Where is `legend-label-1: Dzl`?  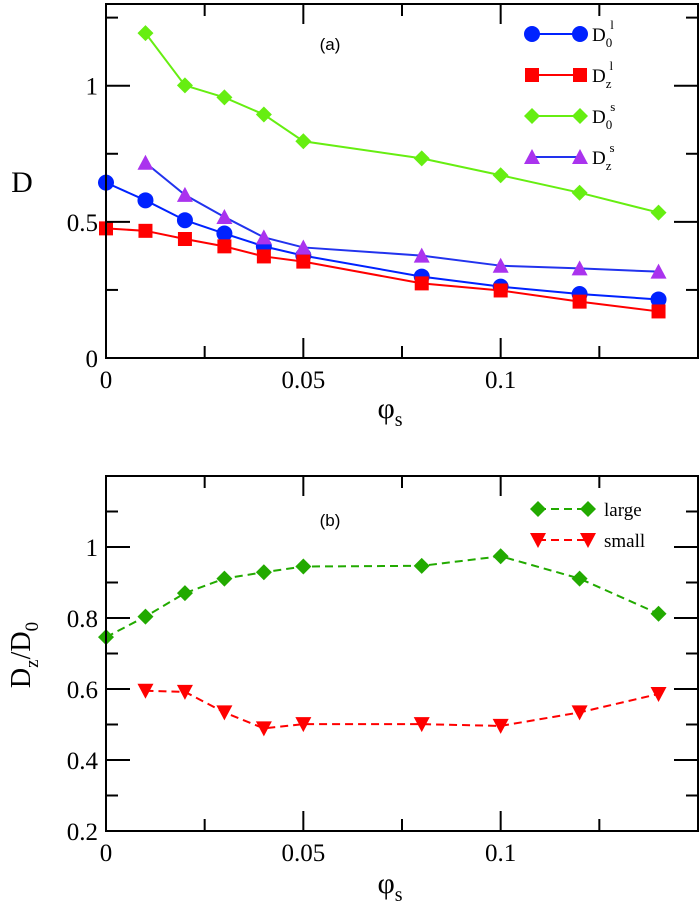 legend-label-1: Dzl is located at coordinates (603, 74).